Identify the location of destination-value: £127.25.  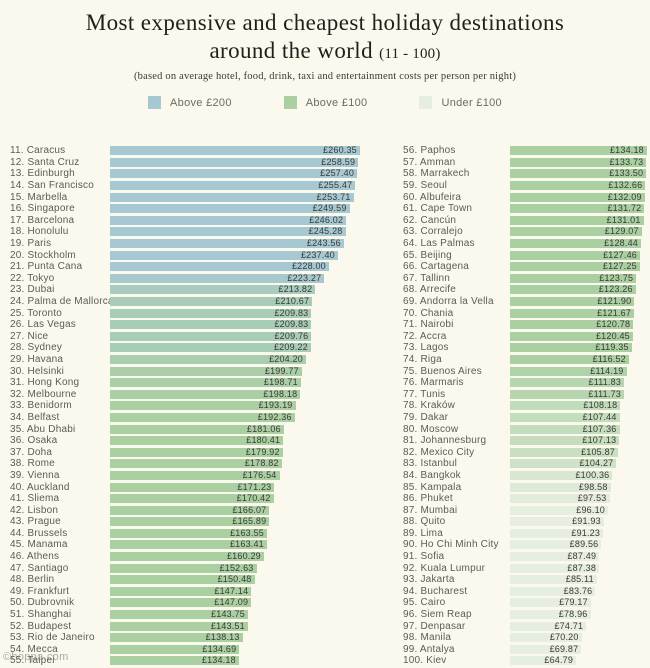
(619, 266).